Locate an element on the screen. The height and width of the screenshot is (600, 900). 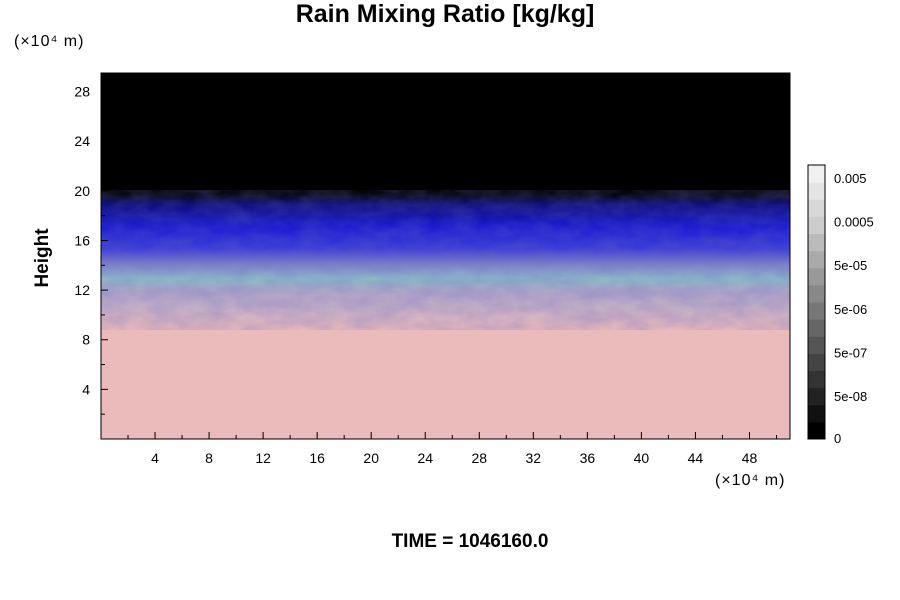
x-tick-label: 4 is located at coordinates (155, 458).